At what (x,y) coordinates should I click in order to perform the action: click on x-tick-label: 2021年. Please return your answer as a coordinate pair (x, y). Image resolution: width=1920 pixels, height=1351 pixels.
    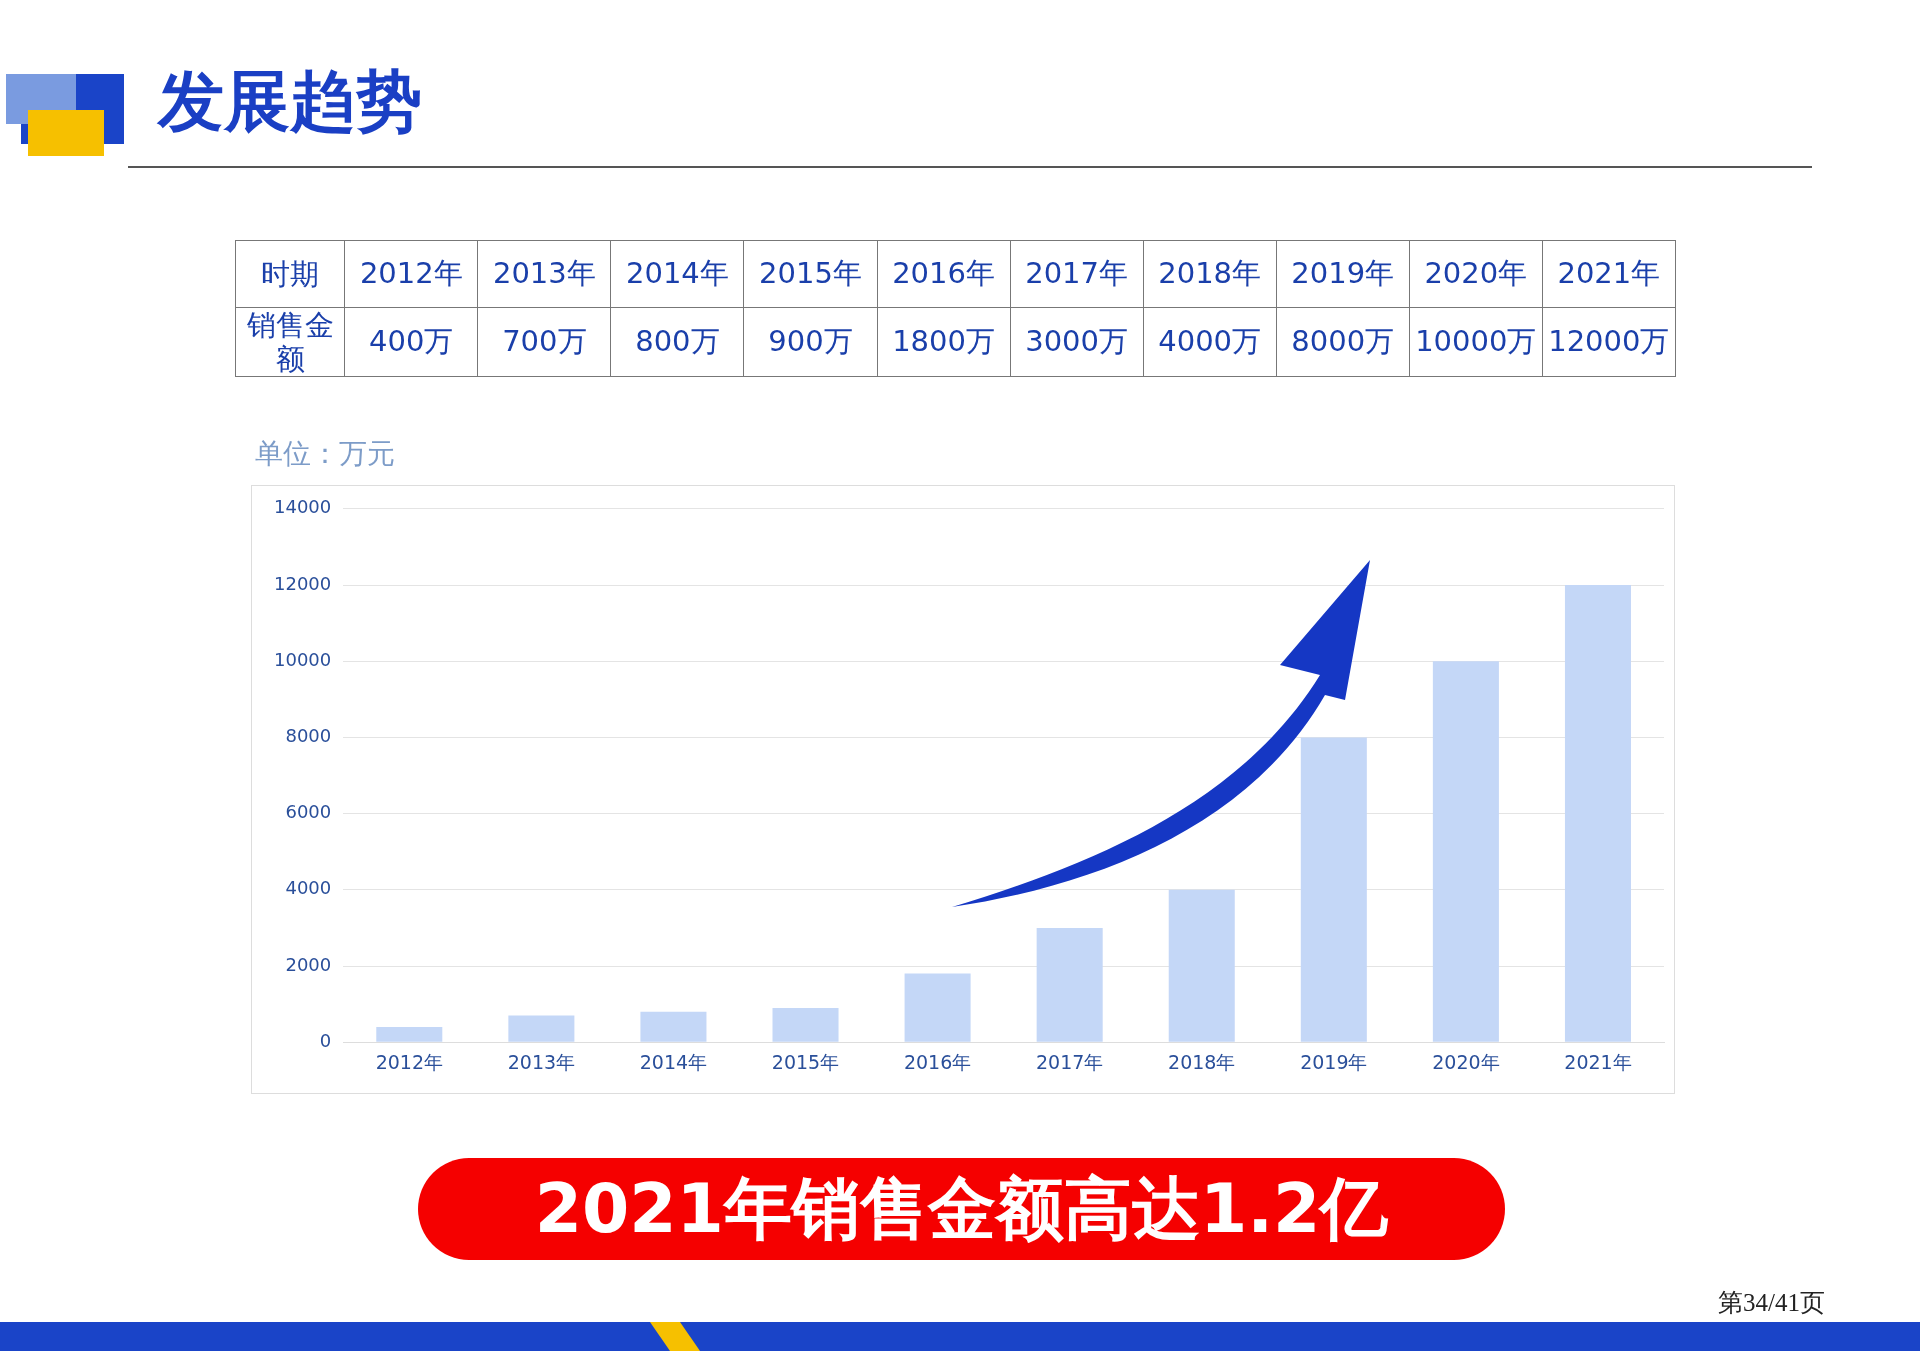
    Looking at the image, I should click on (1598, 1061).